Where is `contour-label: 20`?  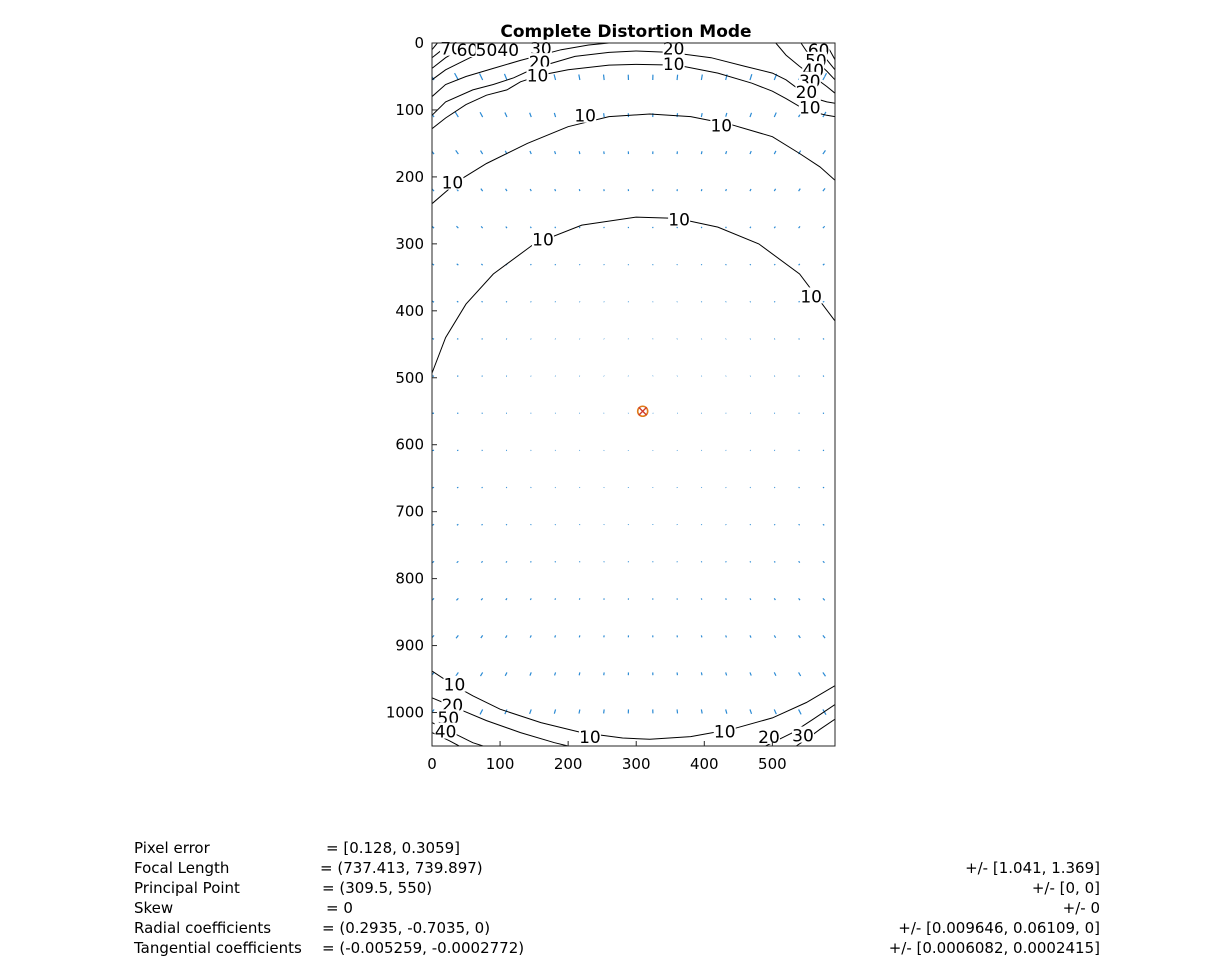
contour-label: 20 is located at coordinates (769, 738).